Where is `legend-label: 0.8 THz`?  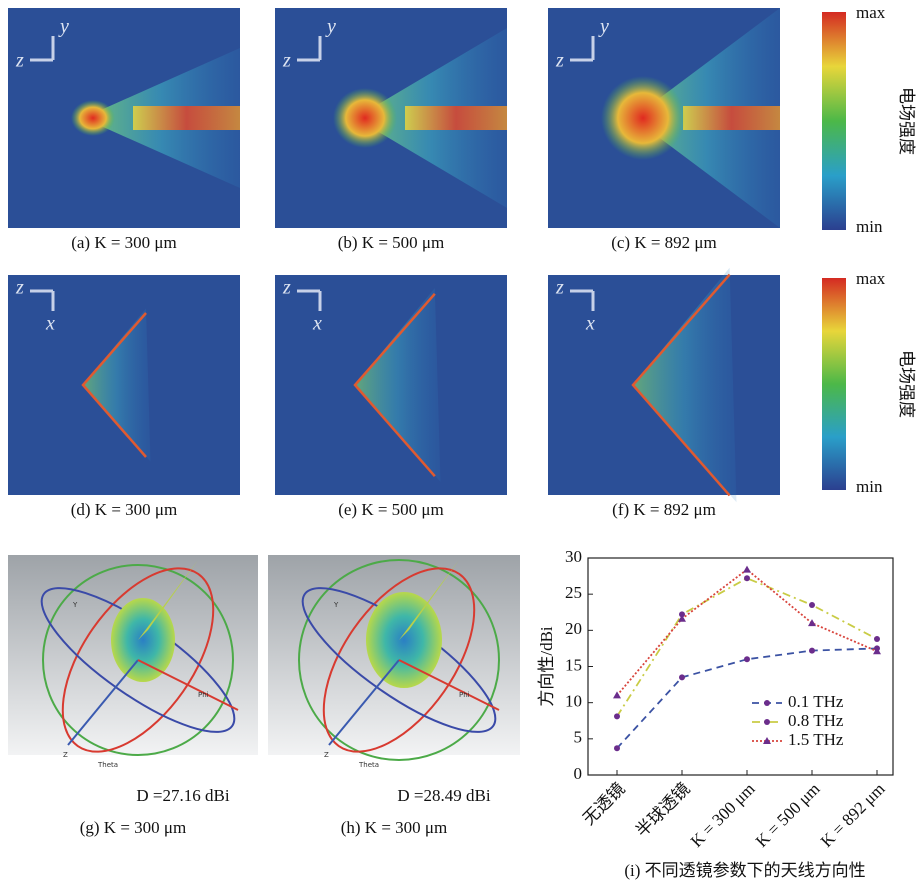
legend-label: 0.8 THz is located at coordinates (816, 720).